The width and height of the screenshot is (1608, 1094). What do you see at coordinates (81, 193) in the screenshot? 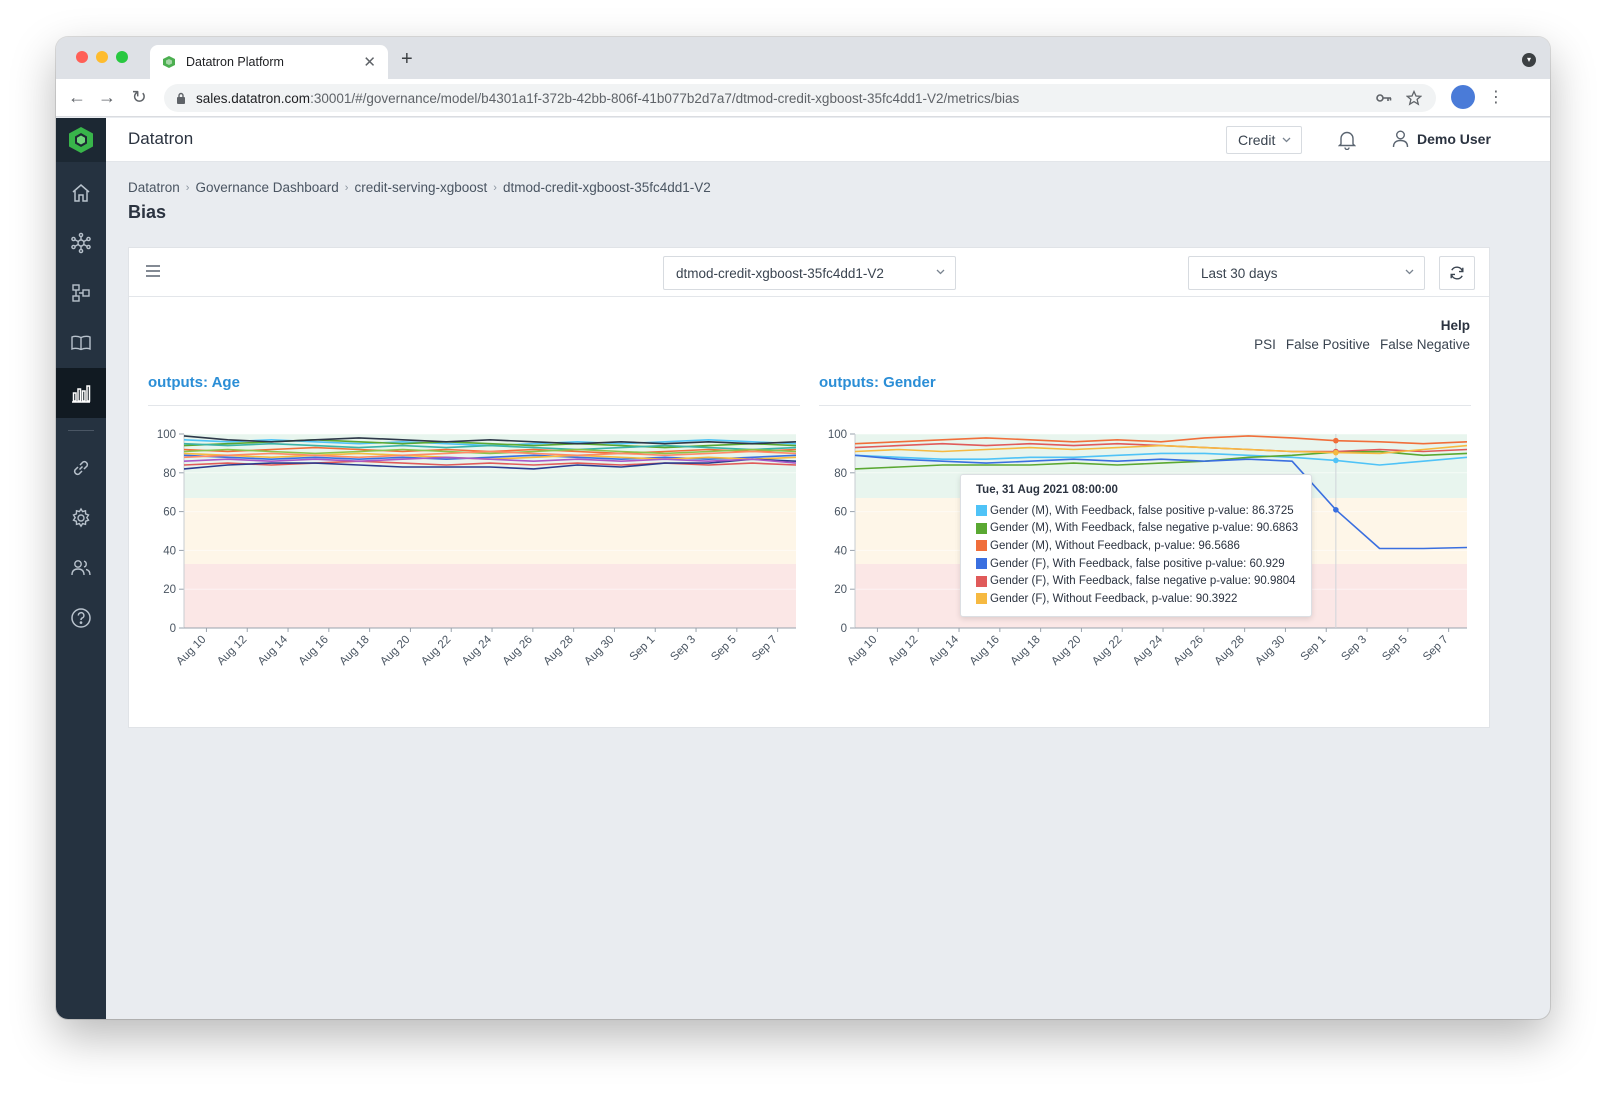
I see `home-icon` at bounding box center [81, 193].